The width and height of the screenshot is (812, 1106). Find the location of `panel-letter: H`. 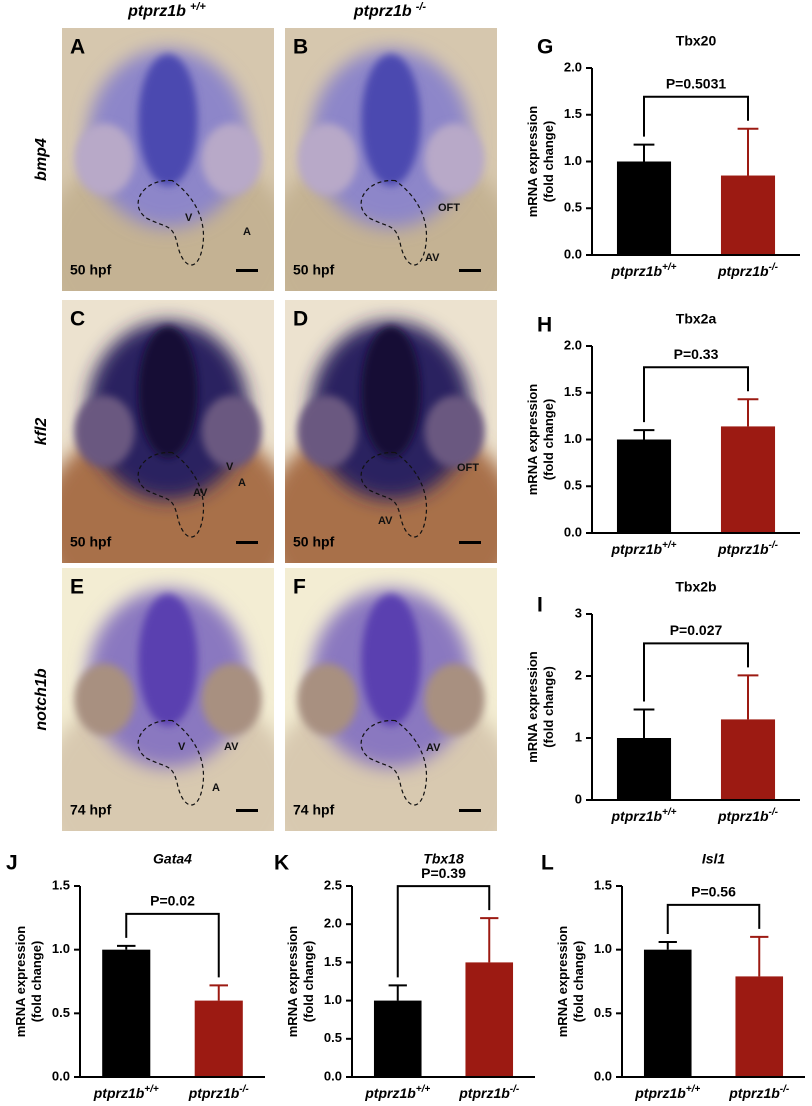

panel-letter: H is located at coordinates (544, 325).